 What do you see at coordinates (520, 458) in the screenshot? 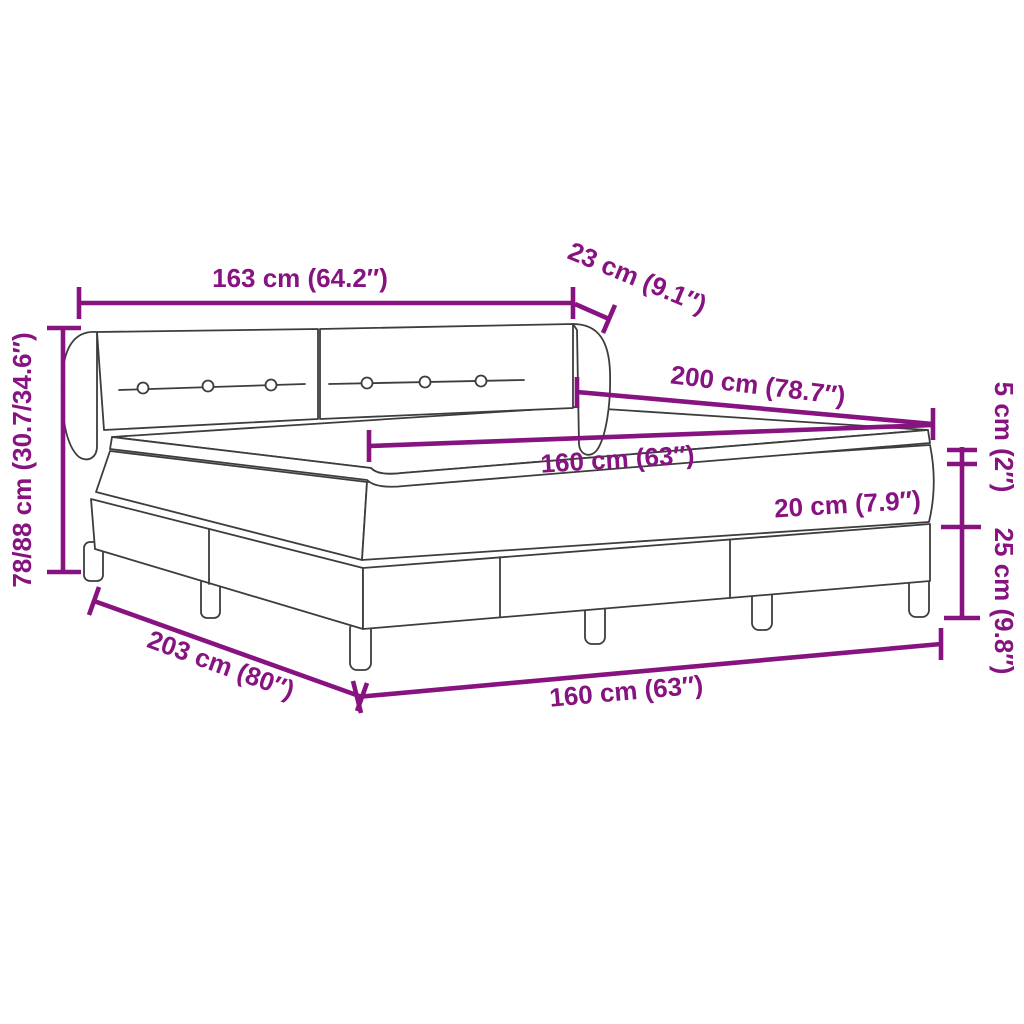
I see `topper-edge-band` at bounding box center [520, 458].